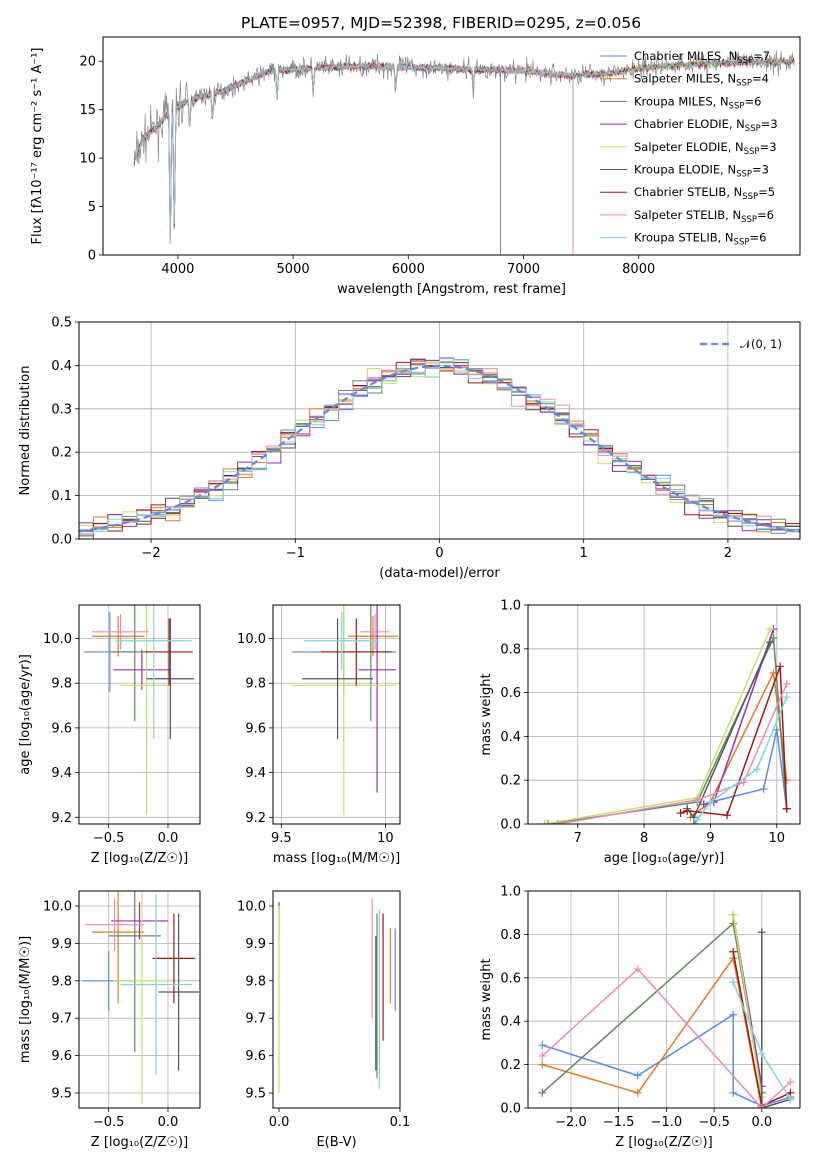 The image size is (819, 1170). Describe the element at coordinates (704, 193) in the screenshot. I see `legend-label: Chabrier STELIB, NSSP=5` at that location.